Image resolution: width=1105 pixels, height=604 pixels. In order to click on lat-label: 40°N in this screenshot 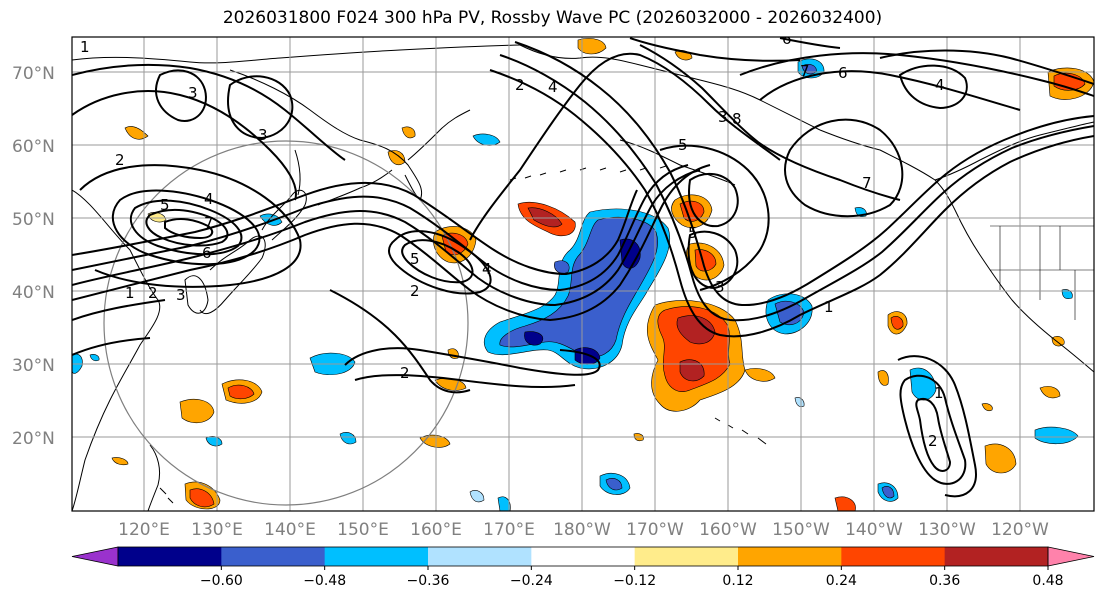, I will do `click(33, 293)`.